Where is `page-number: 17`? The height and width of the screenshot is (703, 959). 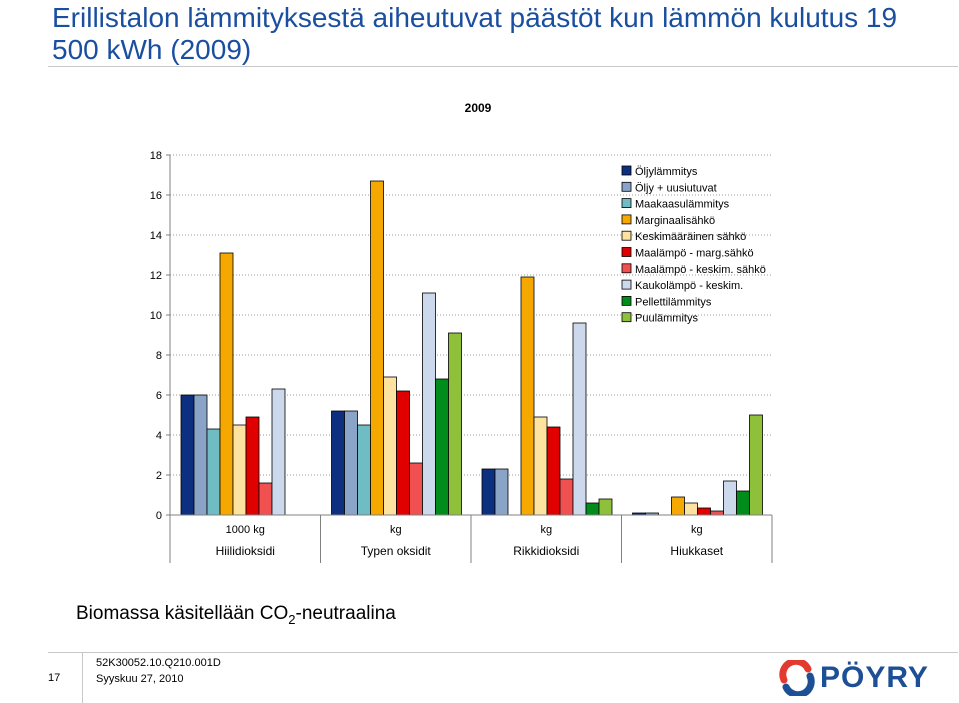
page-number: 17 is located at coordinates (54, 678).